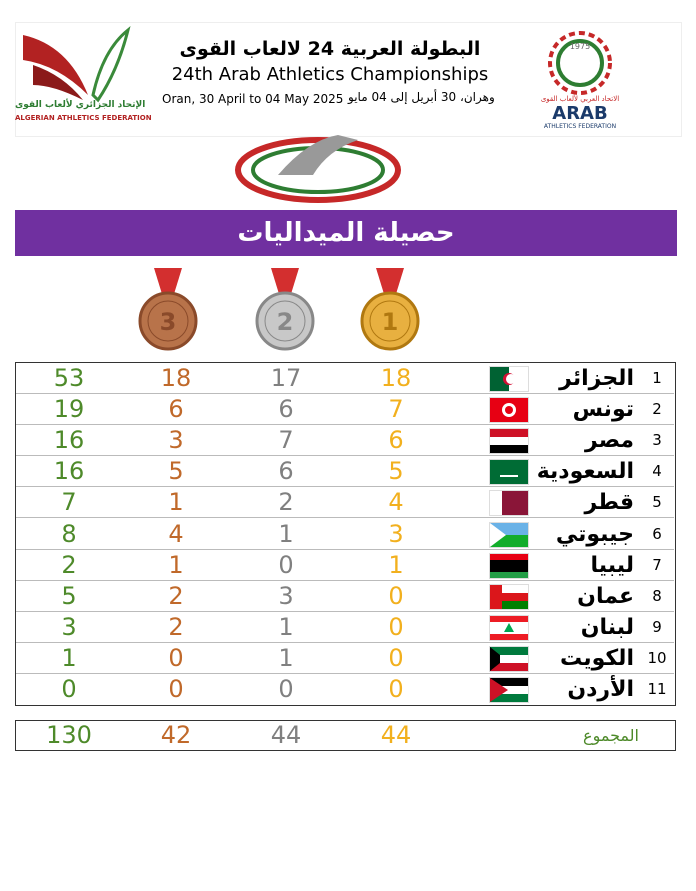 The height and width of the screenshot is (891, 696). What do you see at coordinates (345, 735) in the screenshot?
I see `totals-row: المجموع 44 44 42 130` at bounding box center [345, 735].